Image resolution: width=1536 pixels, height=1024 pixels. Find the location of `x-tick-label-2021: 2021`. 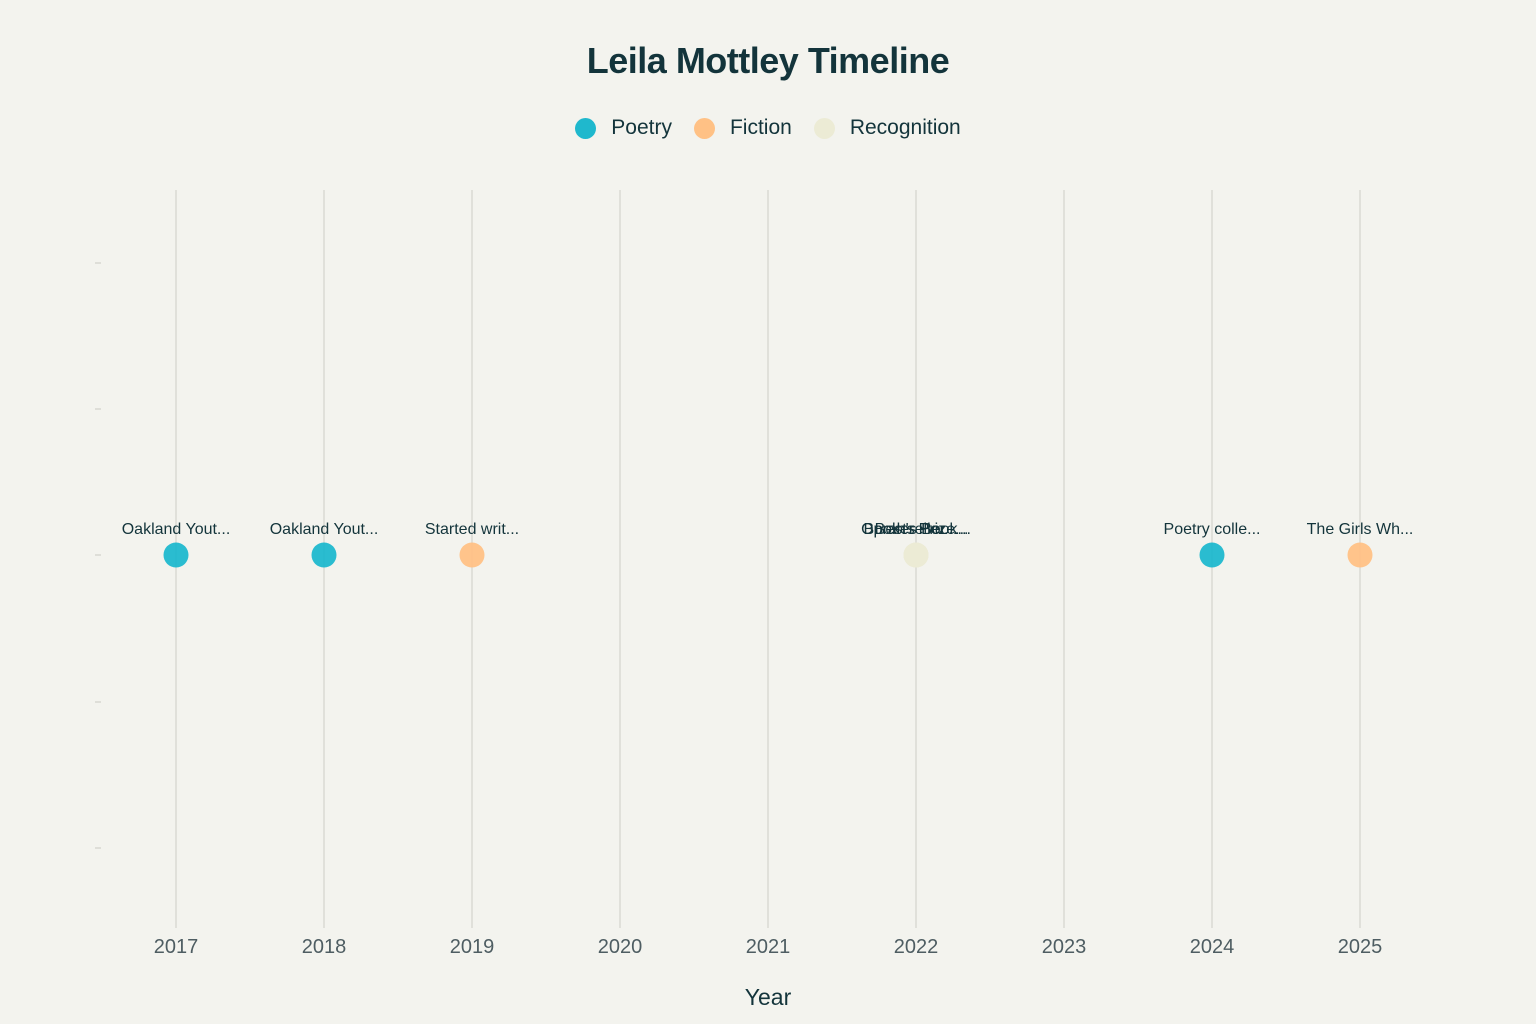

x-tick-label-2021: 2021 is located at coordinates (768, 947).